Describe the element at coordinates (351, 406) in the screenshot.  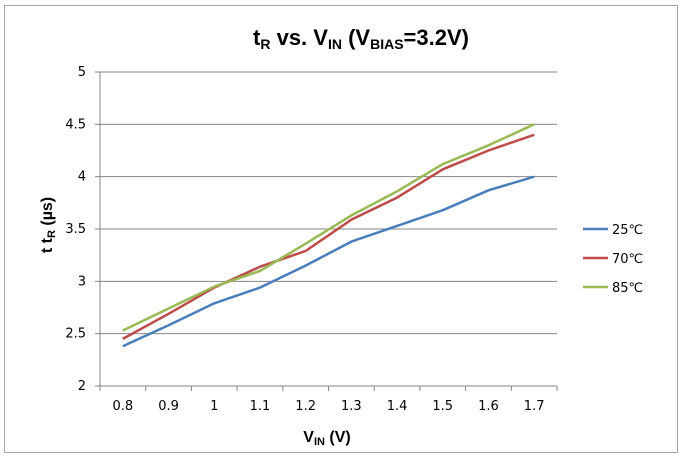
I see `x-tick-label: 1.3` at that location.